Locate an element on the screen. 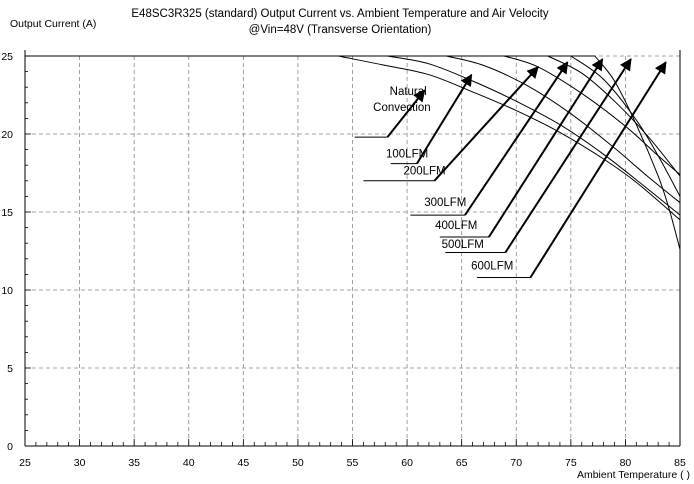  x-tick-label: 65 is located at coordinates (462, 463).